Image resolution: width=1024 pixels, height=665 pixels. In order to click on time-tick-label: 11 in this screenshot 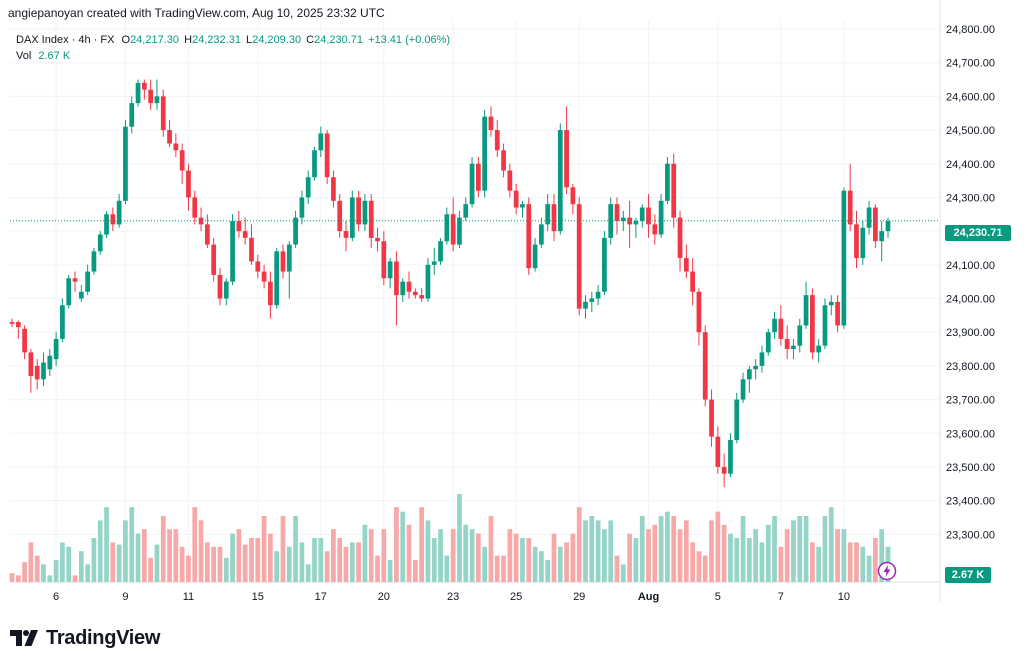, I will do `click(188, 597)`.